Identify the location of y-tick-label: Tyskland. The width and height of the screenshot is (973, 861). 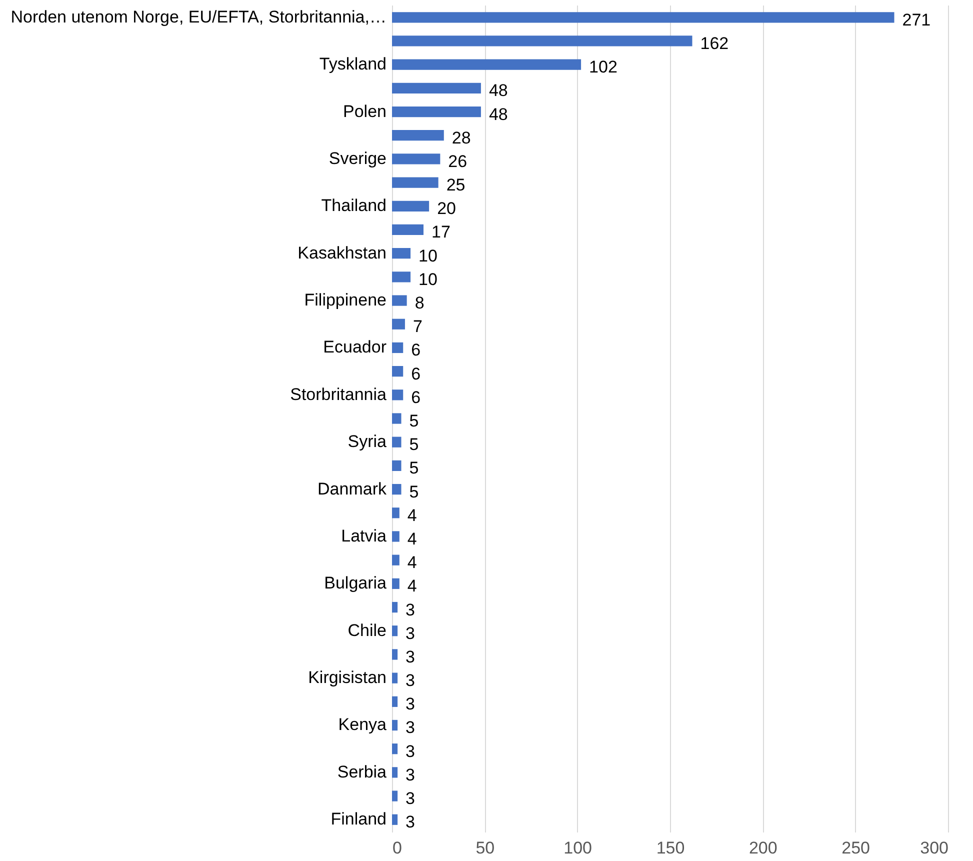
(352, 64).